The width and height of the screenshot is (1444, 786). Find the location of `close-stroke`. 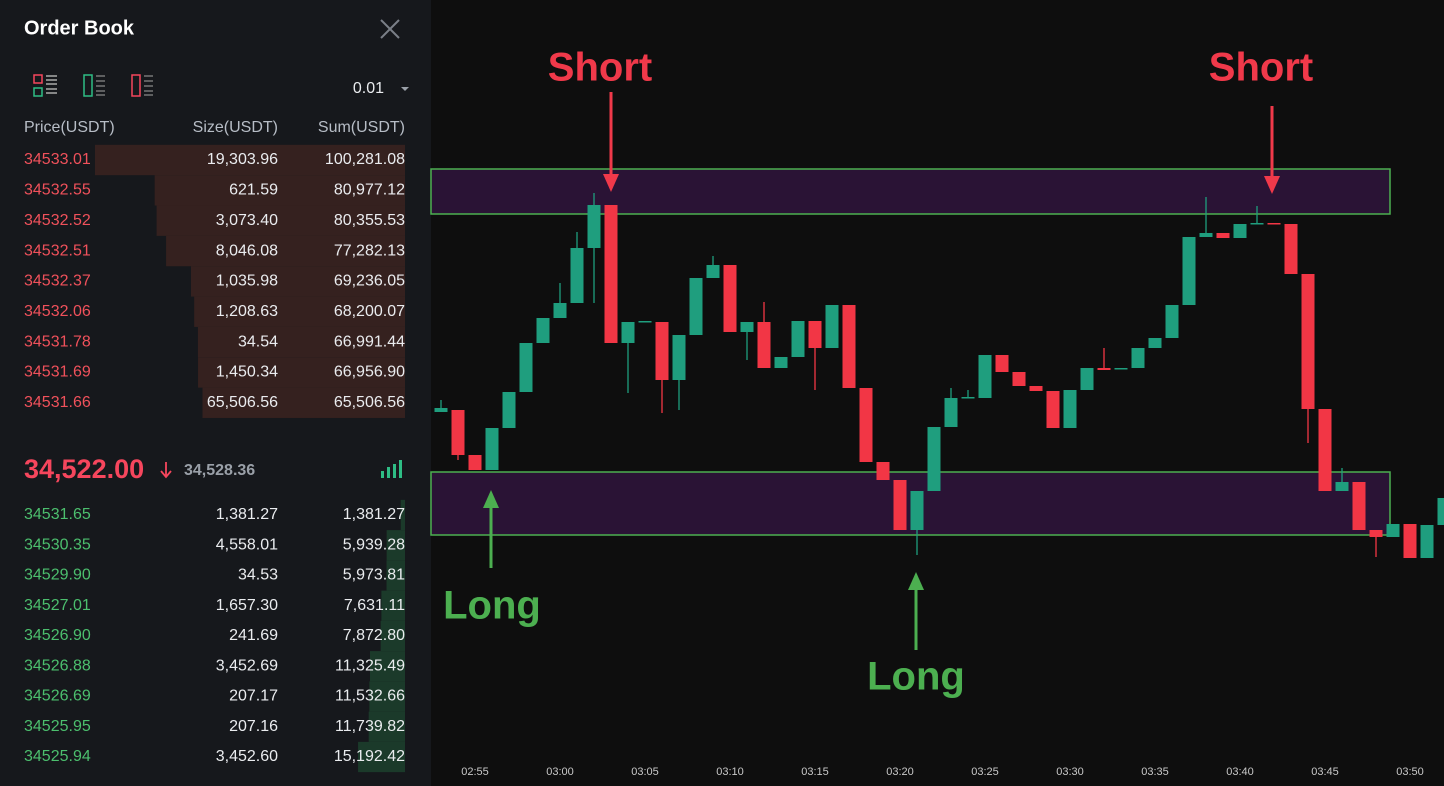

close-stroke is located at coordinates (390, 29).